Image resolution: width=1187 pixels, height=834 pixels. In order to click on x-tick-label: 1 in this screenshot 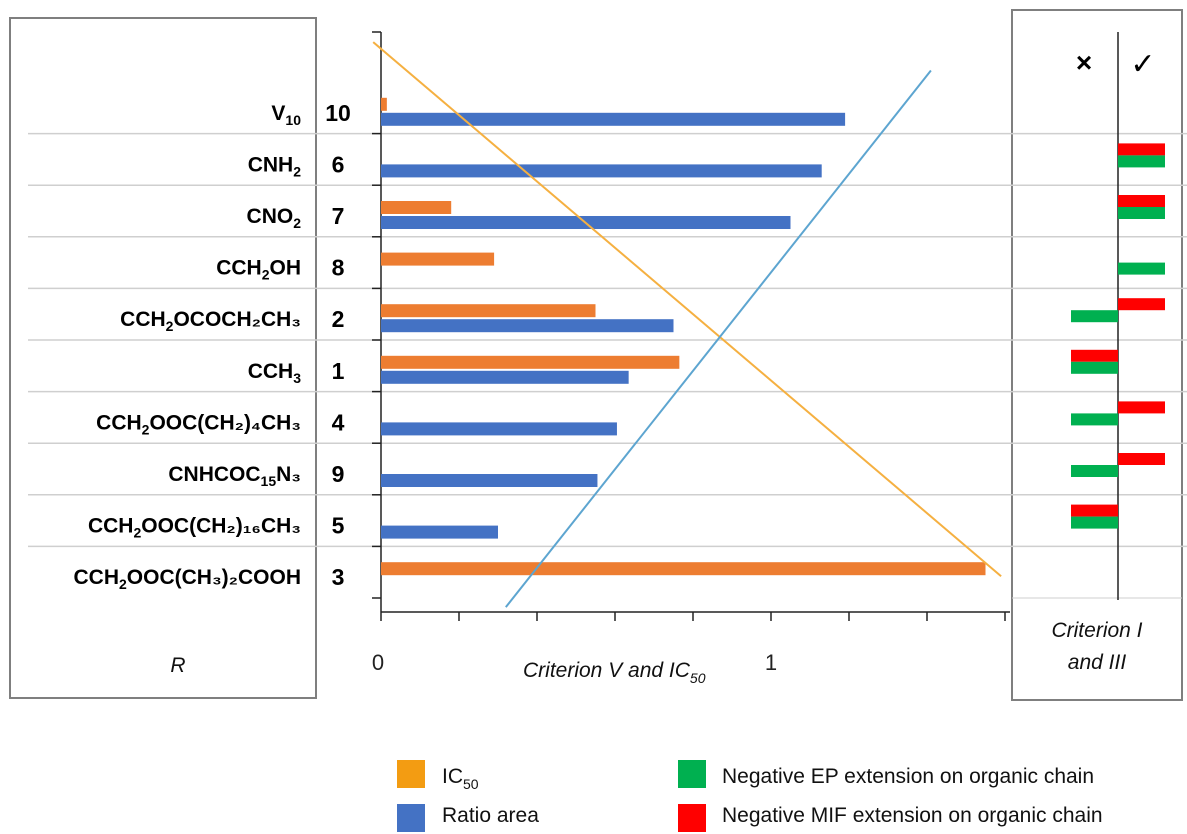, I will do `click(771, 662)`.